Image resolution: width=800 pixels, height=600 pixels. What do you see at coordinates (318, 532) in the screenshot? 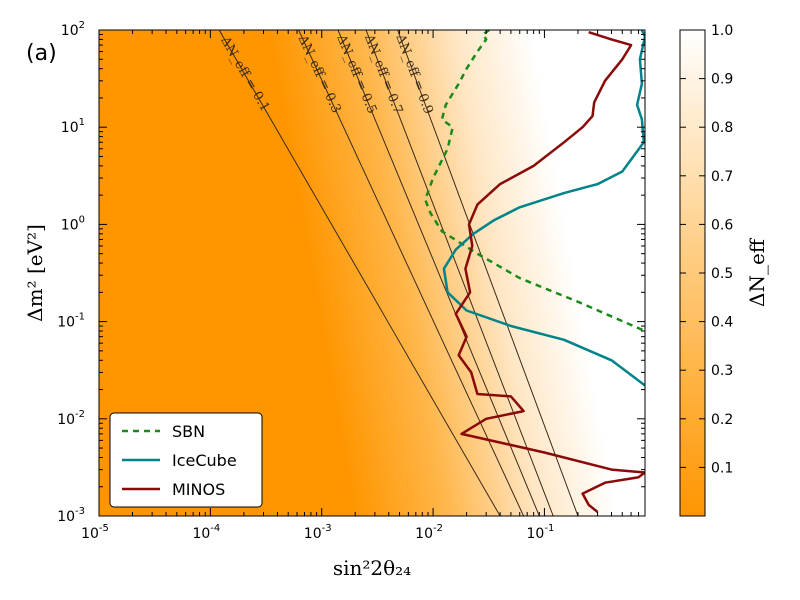
I see `x-tick-label: 10⁻³` at bounding box center [318, 532].